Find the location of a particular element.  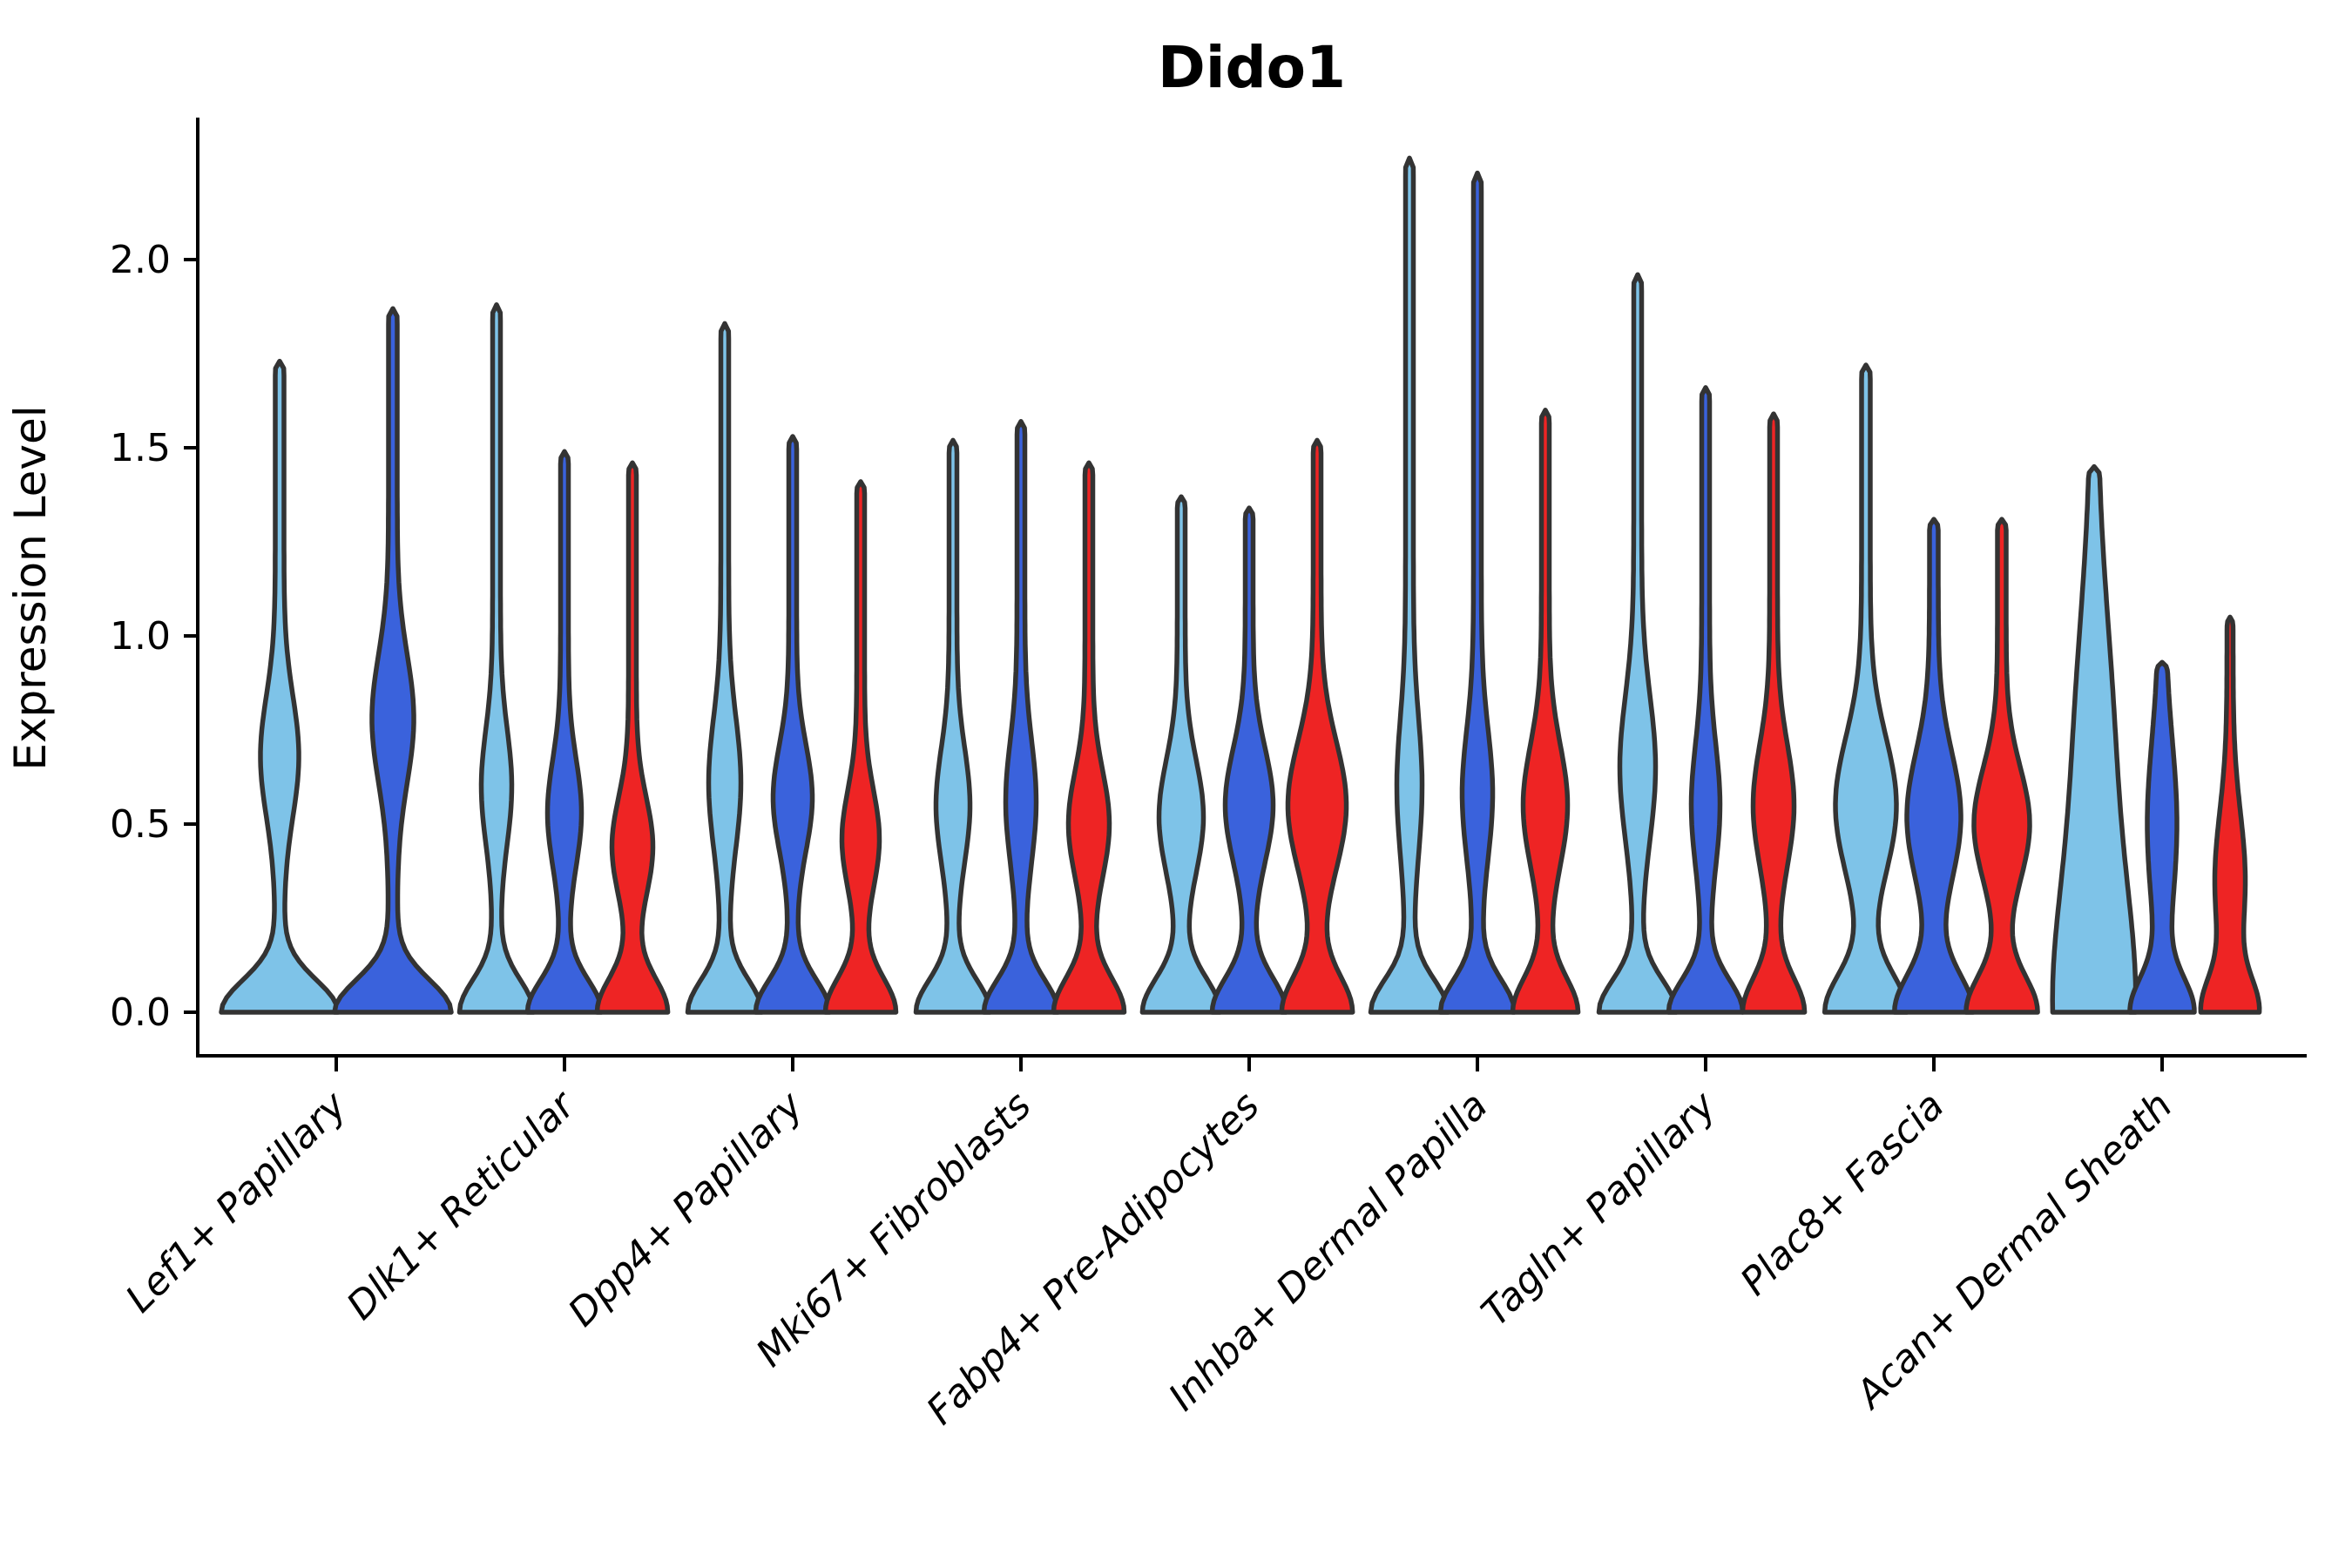

y-axis-ticks: 0.0 0.5 1.0 1.5 2.0 is located at coordinates (154, 636).